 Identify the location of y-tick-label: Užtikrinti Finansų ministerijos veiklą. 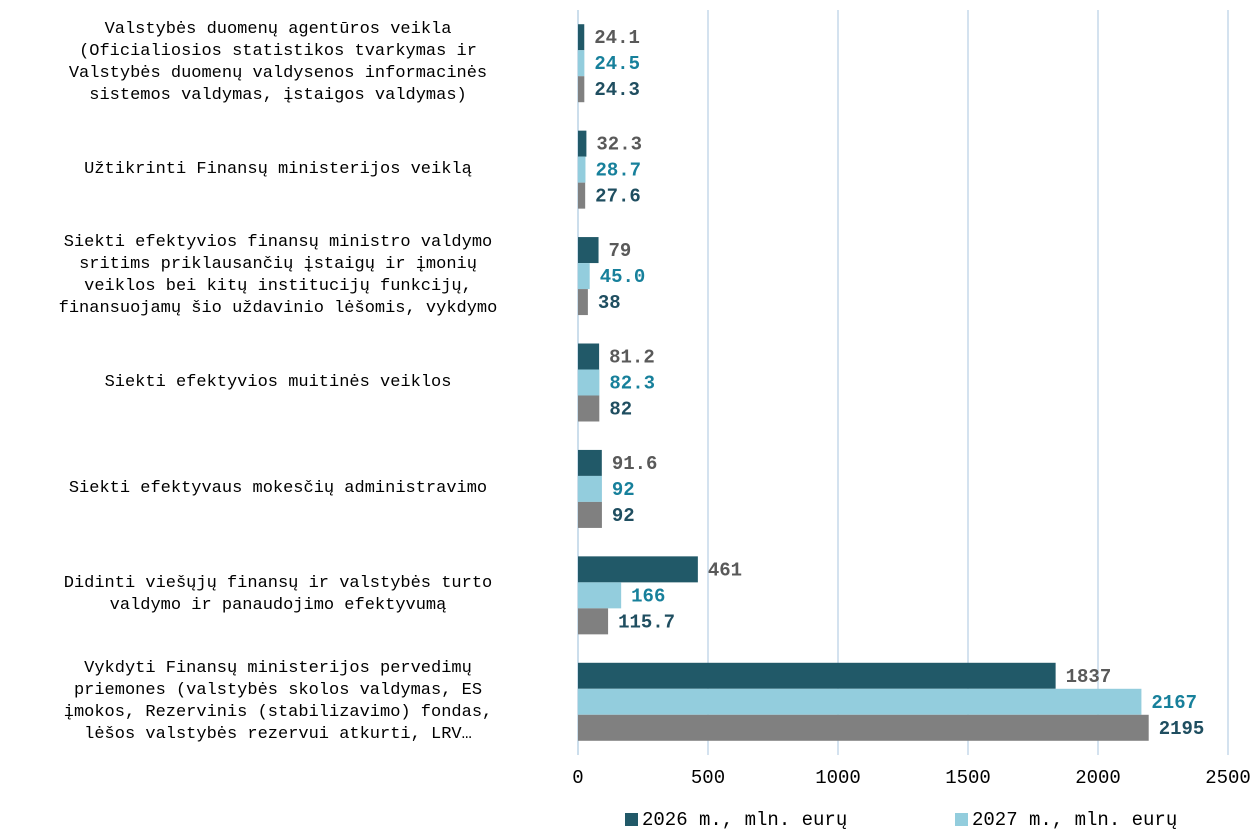
(278, 169).